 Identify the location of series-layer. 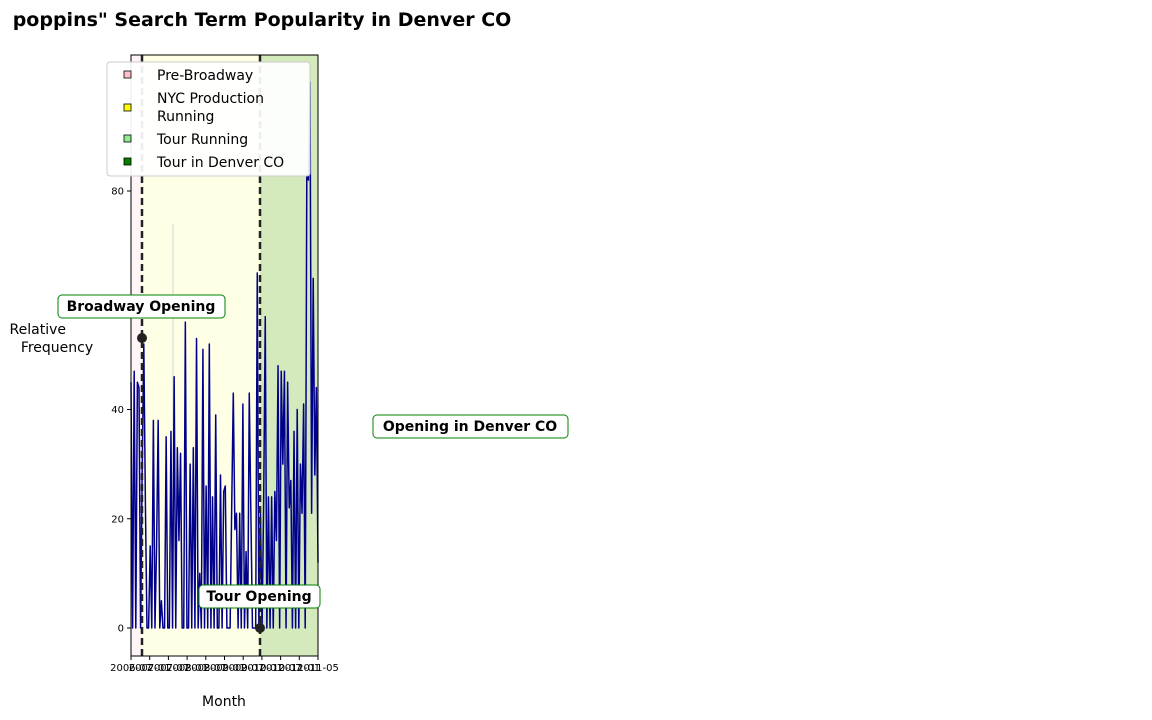
(224, 355).